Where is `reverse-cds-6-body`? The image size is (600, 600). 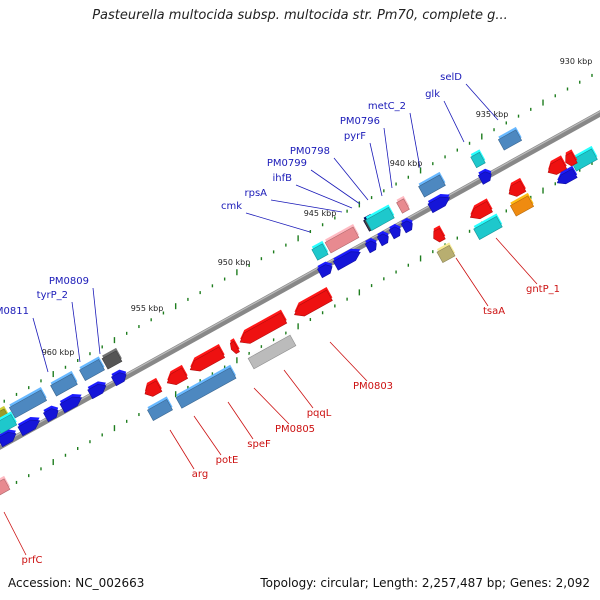 reverse-cds-6-body is located at coordinates (439, 235).